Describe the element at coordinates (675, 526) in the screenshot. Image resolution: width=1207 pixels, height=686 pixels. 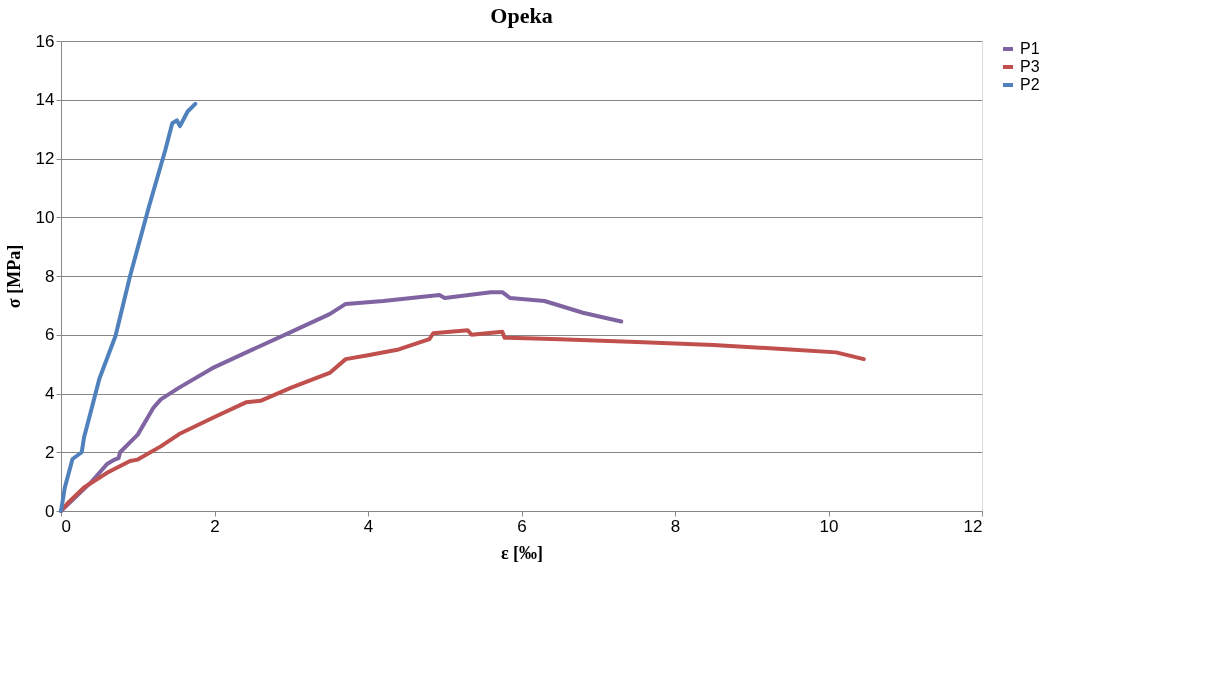
I see `x-tick-label: 8` at that location.